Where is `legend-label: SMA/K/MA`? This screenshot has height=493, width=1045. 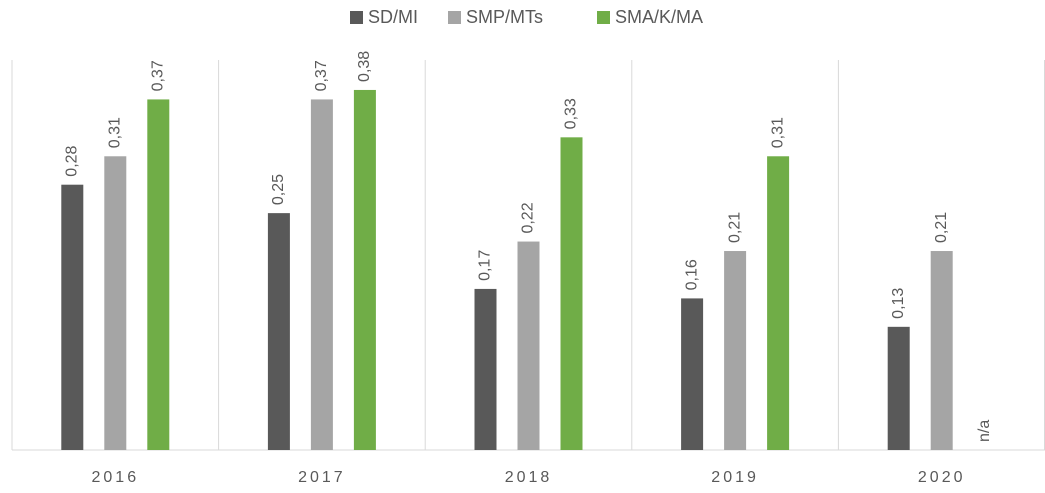
legend-label: SMA/K/MA is located at coordinates (659, 17).